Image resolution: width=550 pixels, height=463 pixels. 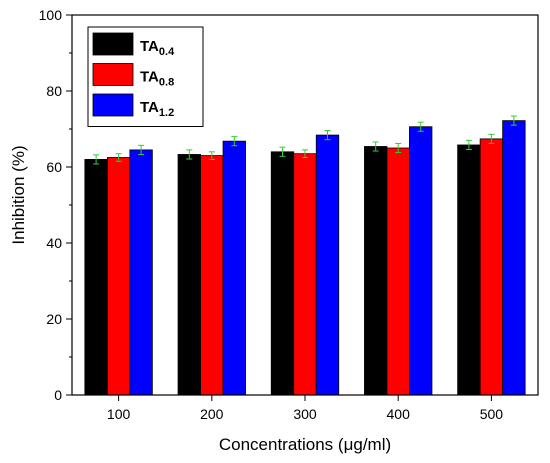 What do you see at coordinates (18, 194) in the screenshot?
I see `y-axis-title: Inhibition (%)` at bounding box center [18, 194].